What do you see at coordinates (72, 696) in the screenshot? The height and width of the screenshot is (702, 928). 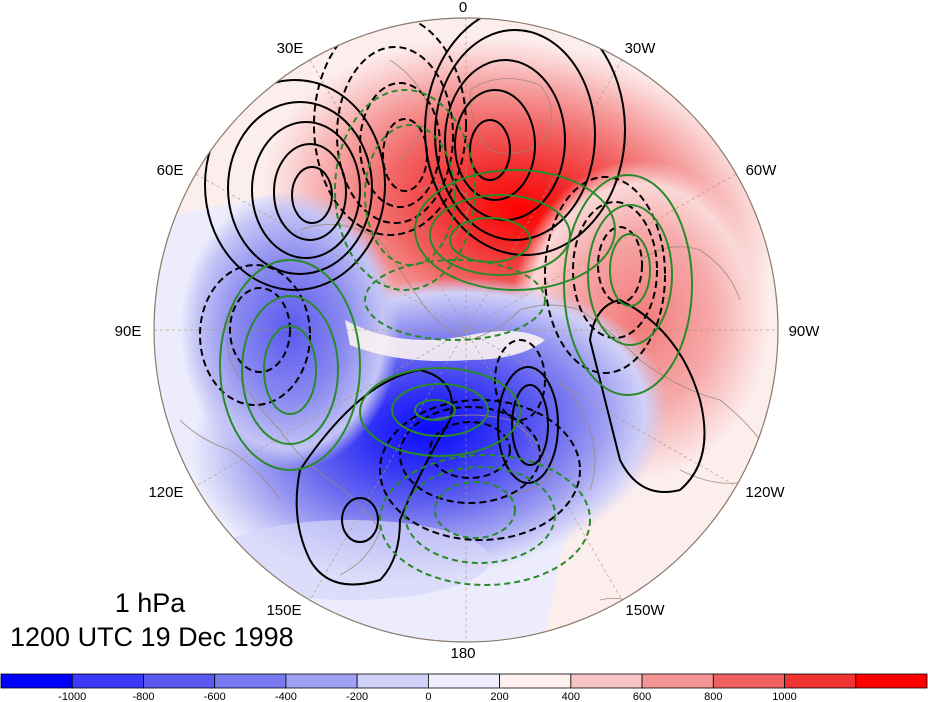 I see `colorbar-label: -1000` at bounding box center [72, 696].